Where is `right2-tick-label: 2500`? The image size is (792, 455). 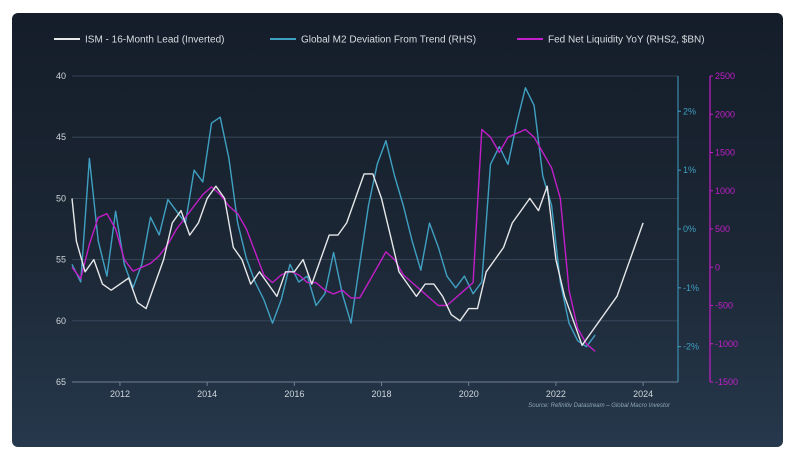 right2-tick-label: 2500 is located at coordinates (725, 76).